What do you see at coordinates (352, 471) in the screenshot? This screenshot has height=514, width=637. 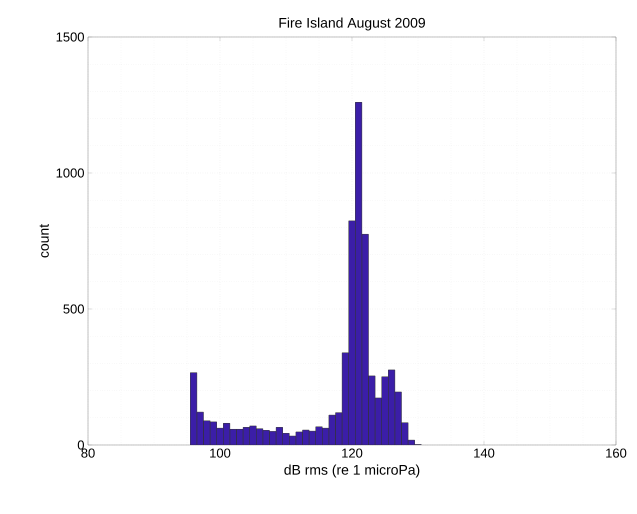 I see `x-axis-title: dB rms (re 1 microPa)` at bounding box center [352, 471].